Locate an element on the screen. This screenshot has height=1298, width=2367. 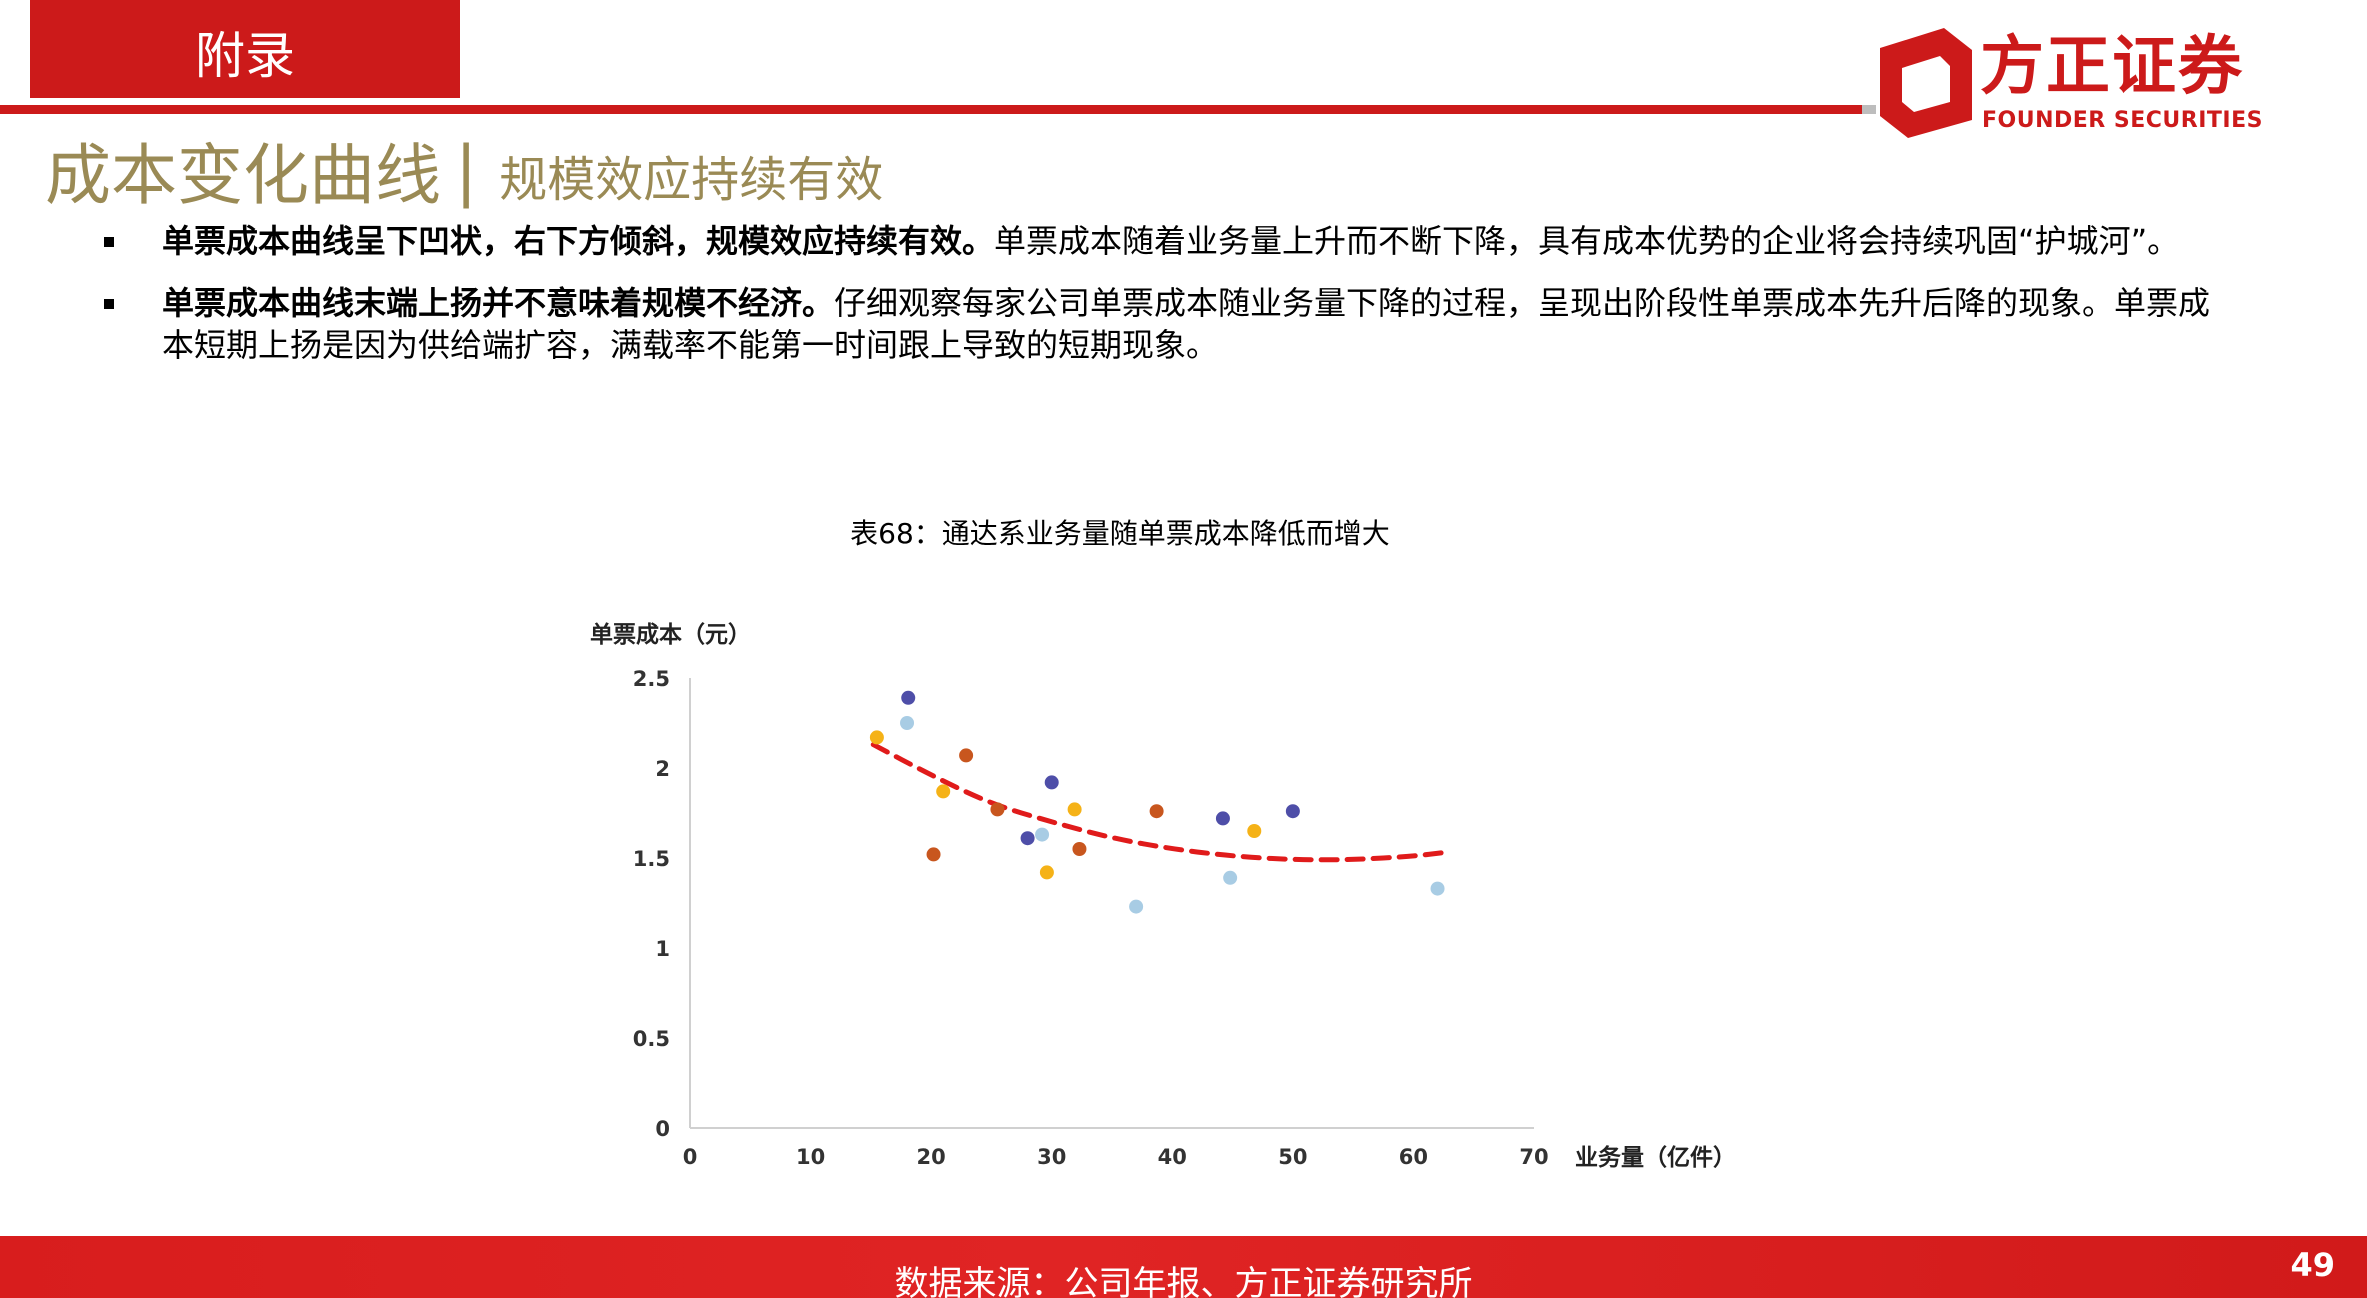
data-source: 数据来源：公司年报、方正证券研究所 is located at coordinates (1183, 1281).